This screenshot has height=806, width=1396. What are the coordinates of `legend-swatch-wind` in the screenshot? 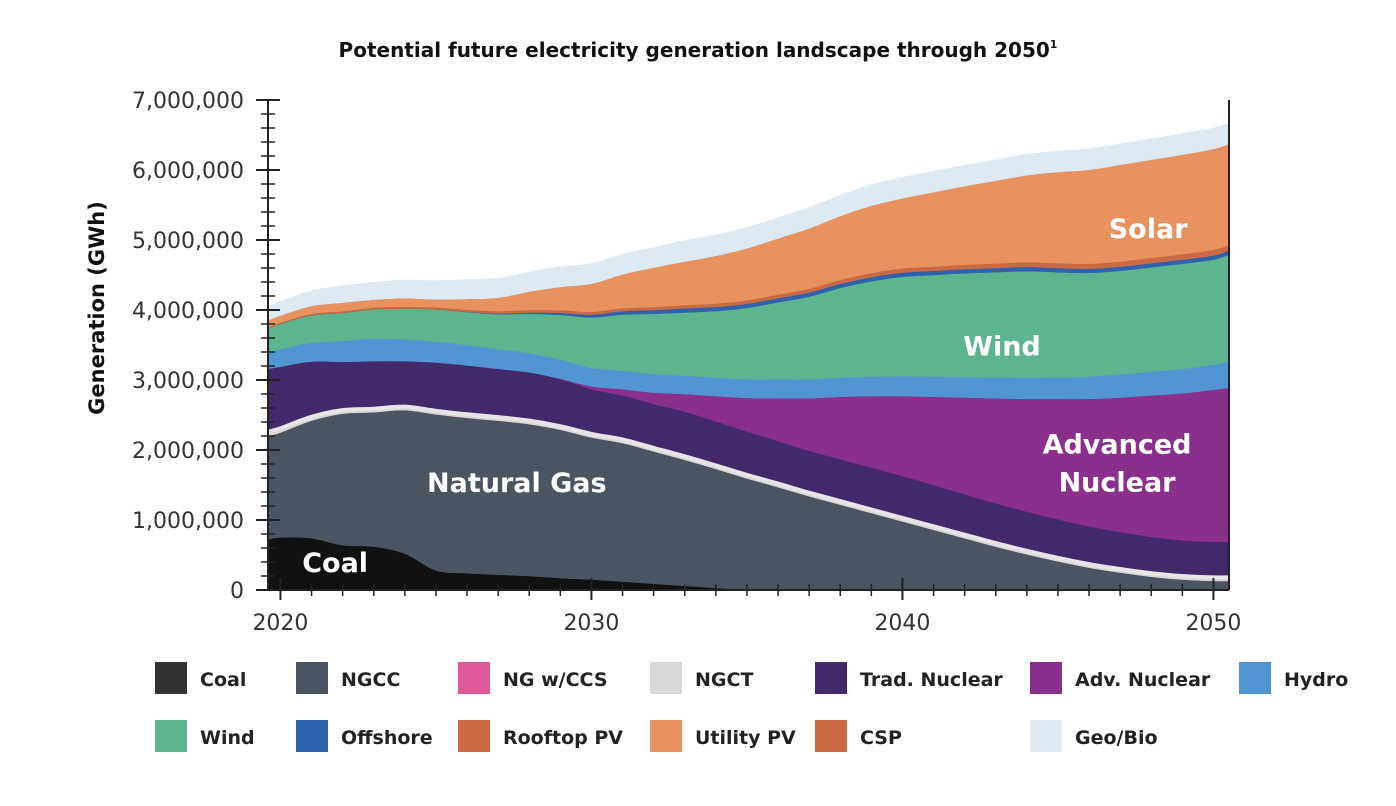 It's located at (171, 736).